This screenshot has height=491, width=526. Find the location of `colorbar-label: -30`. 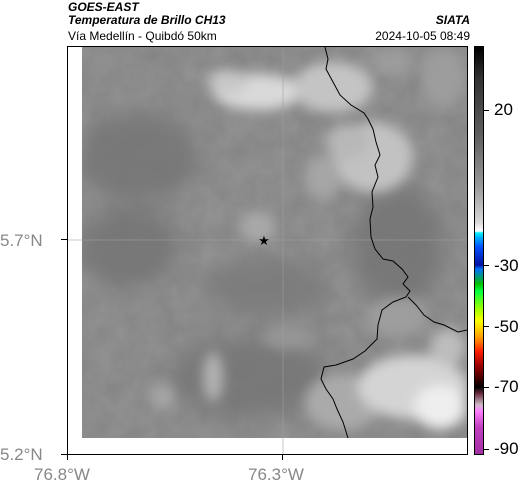

colorbar-label: -30 is located at coordinates (506, 265).